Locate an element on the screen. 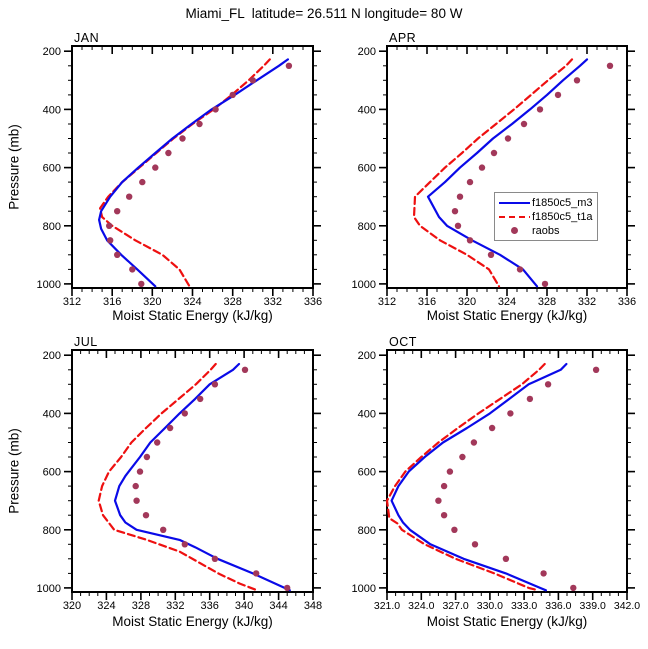 This screenshot has height=649, width=648. y-tick-label: 800 is located at coordinates (367, 227).